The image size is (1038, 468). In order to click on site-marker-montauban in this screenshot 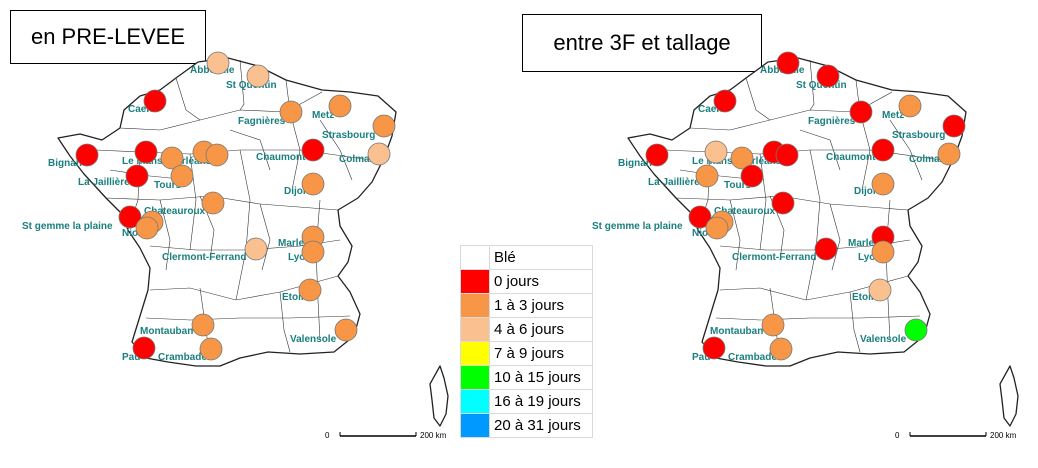, I will do `click(773, 325)`.